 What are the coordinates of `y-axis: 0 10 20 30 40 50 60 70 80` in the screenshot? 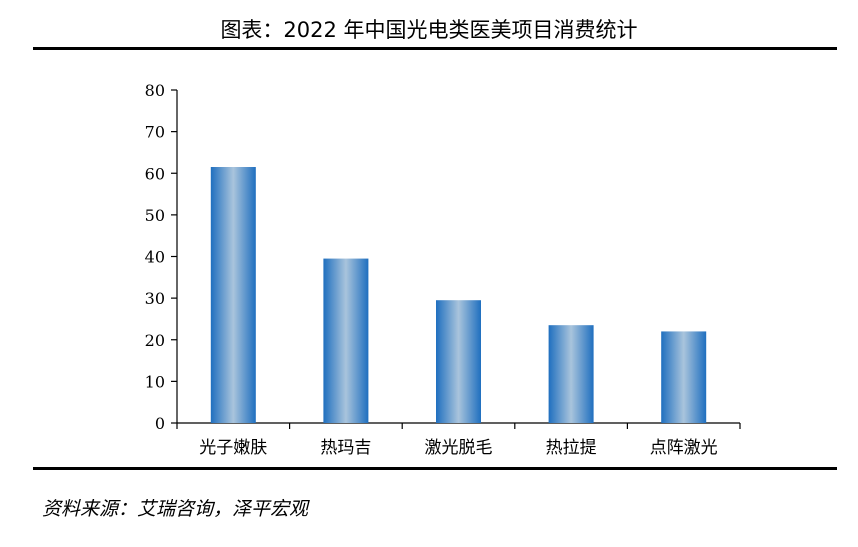 It's located at (161, 257).